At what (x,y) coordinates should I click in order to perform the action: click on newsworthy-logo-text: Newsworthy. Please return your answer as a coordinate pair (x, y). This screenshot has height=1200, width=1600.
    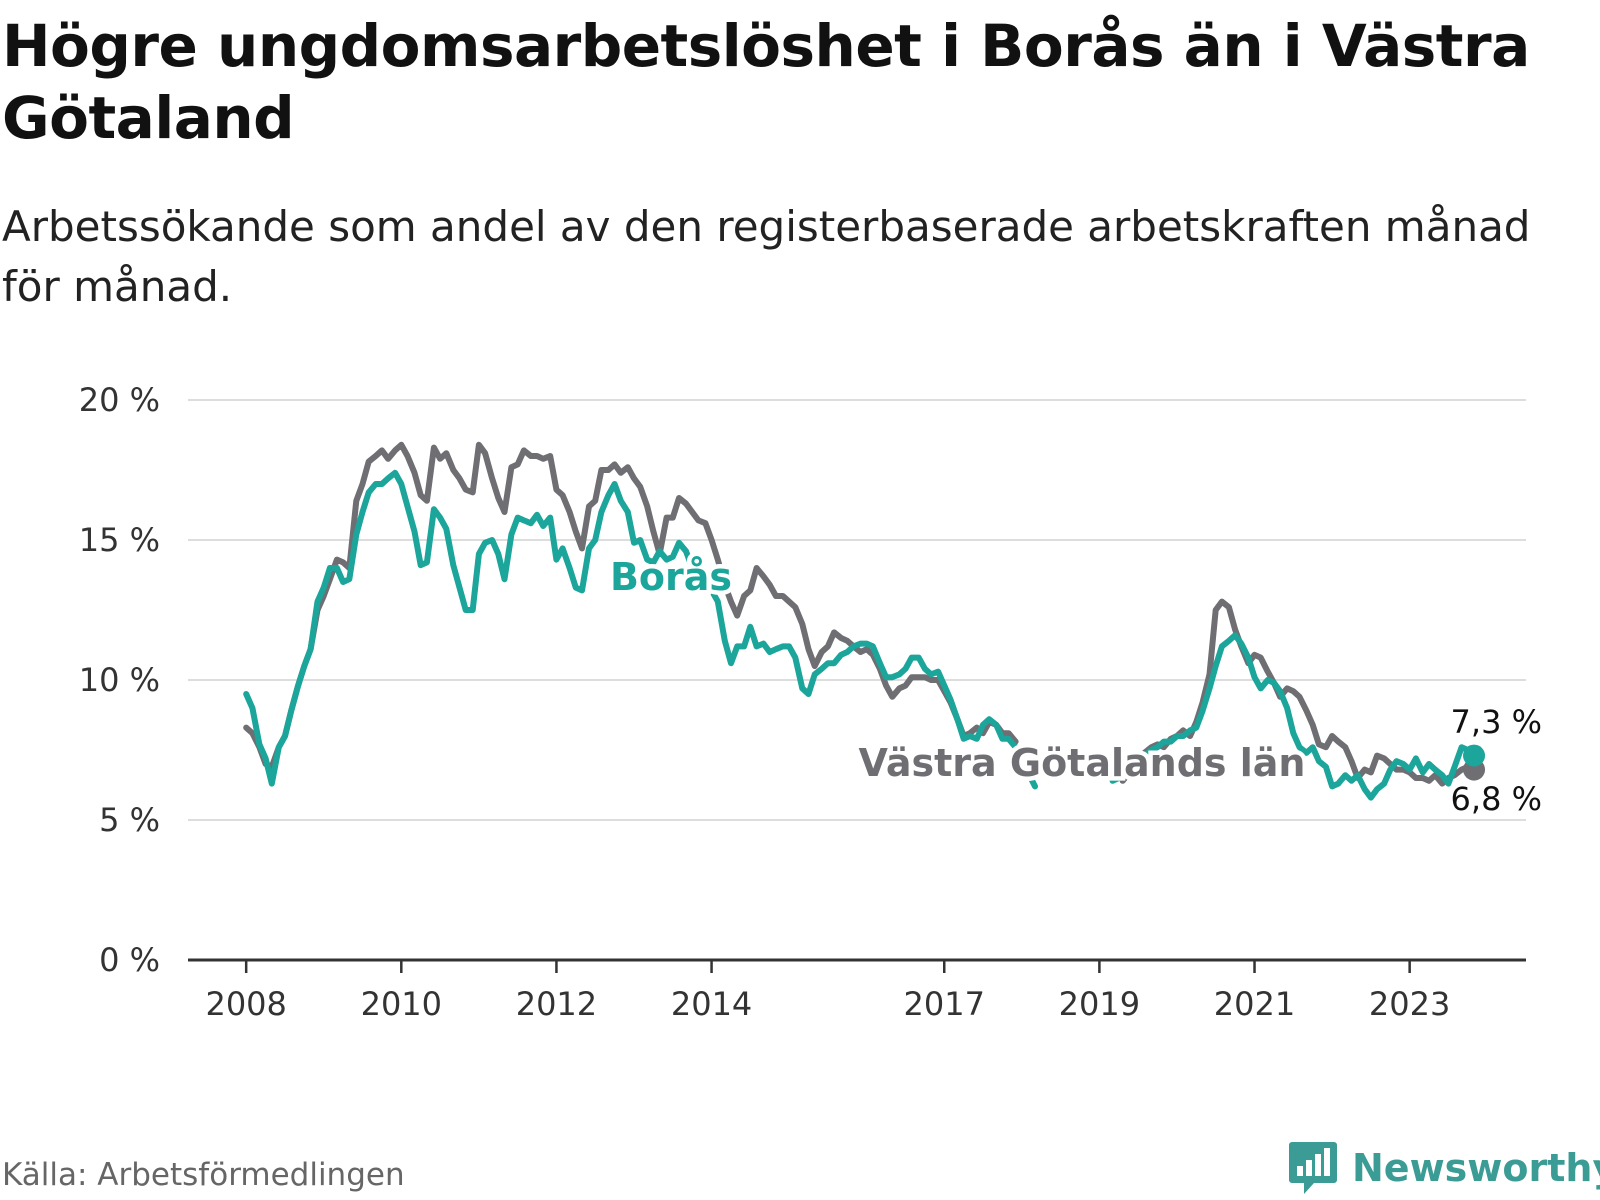
    Looking at the image, I should click on (1476, 1168).